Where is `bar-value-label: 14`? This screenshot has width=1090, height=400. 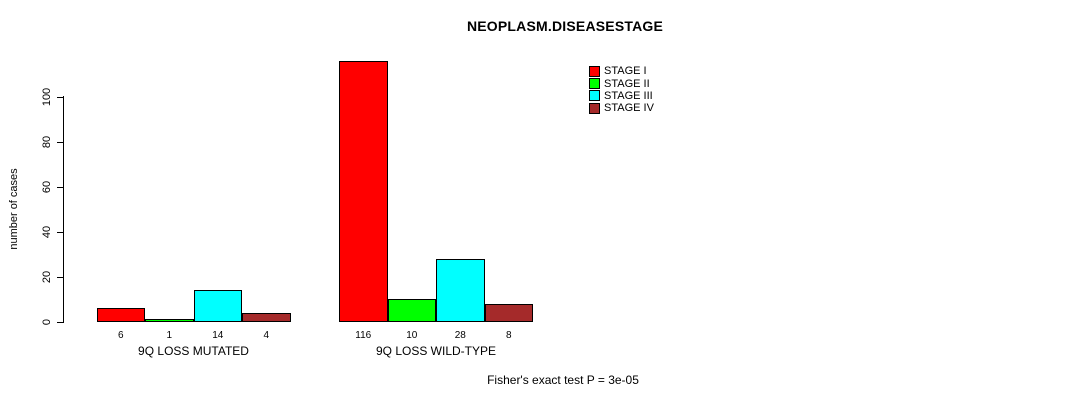
bar-value-label: 14 is located at coordinates (218, 335).